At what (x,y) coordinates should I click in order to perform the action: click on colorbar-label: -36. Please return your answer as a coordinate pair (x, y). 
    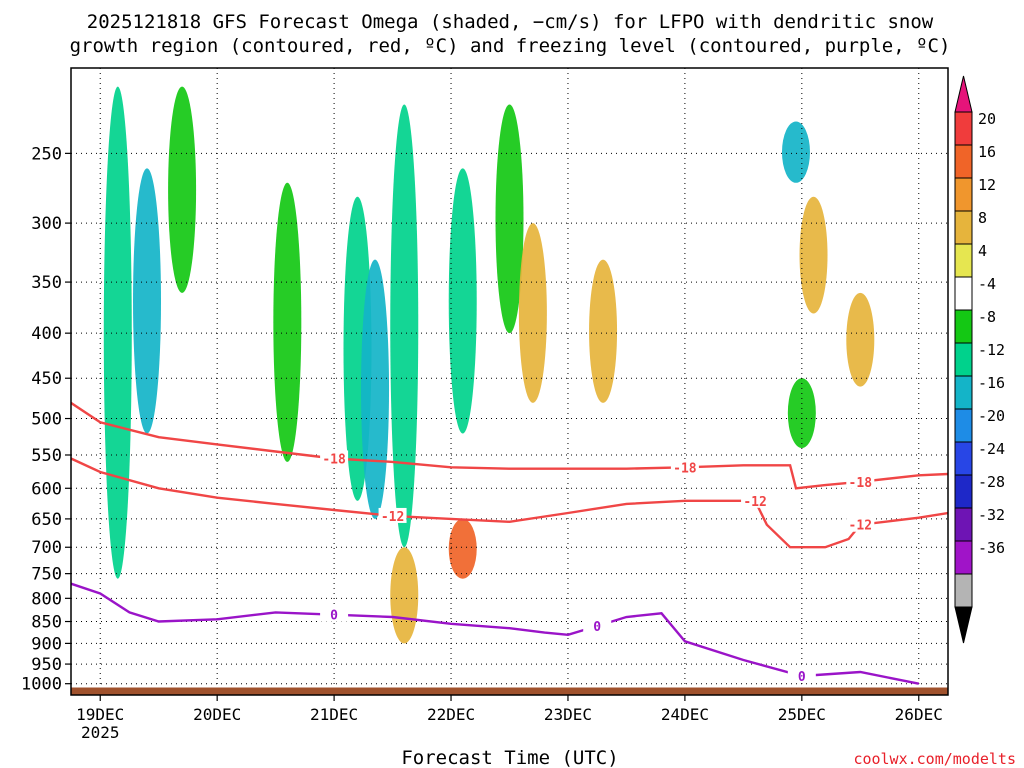
    Looking at the image, I should click on (991, 548).